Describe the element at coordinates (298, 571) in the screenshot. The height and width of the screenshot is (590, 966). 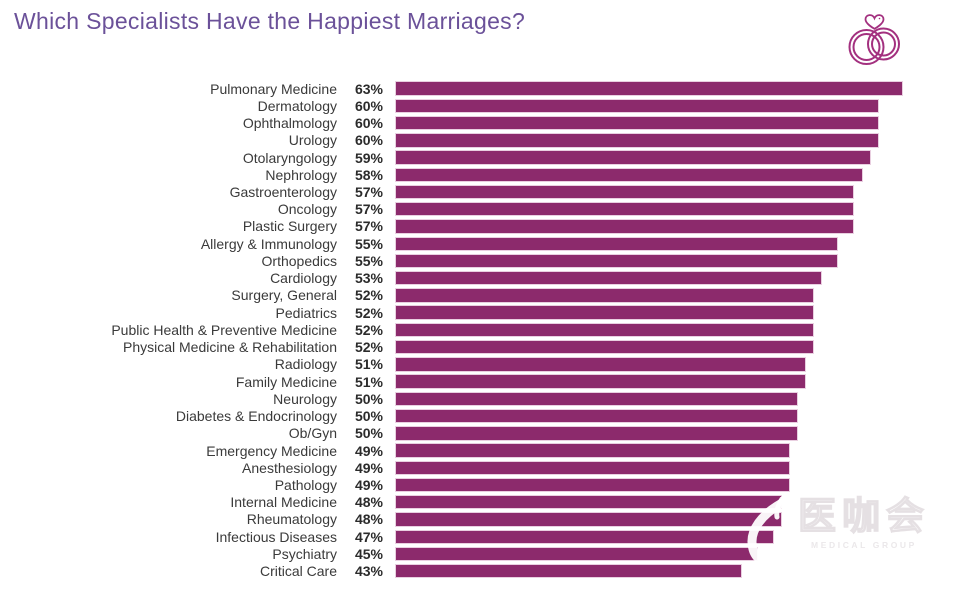
I see `category-label: Critical Care` at that location.